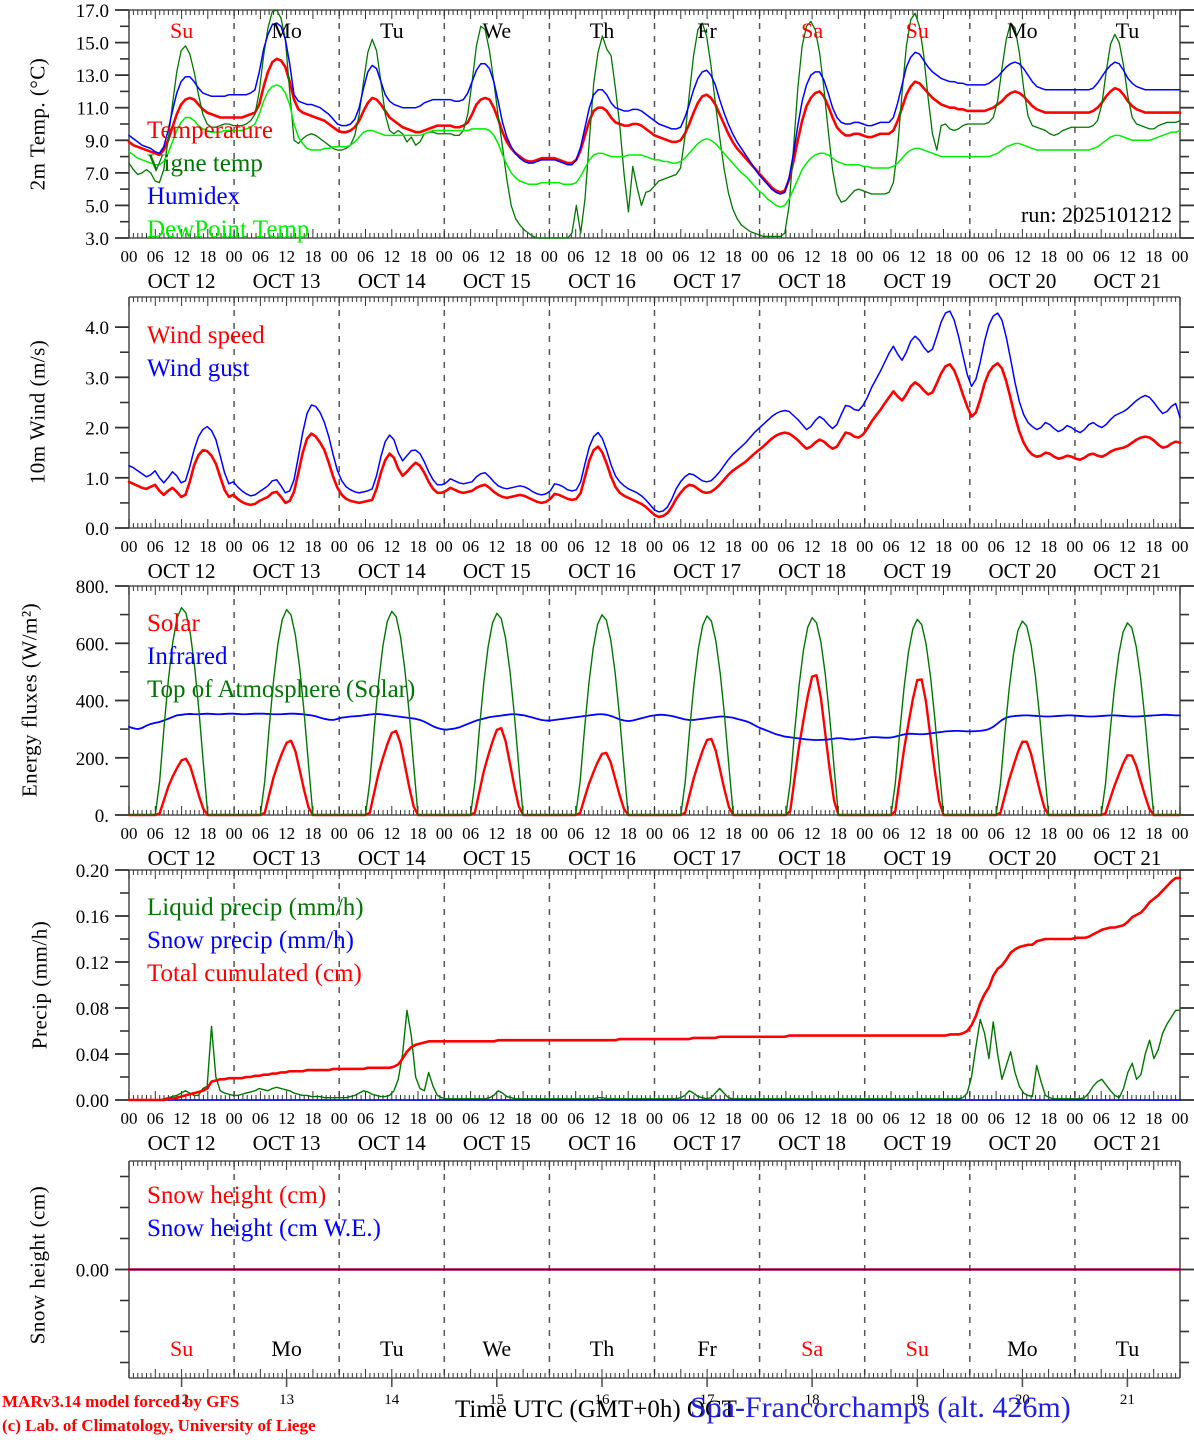 The height and width of the screenshot is (1440, 1194). What do you see at coordinates (37, 1265) in the screenshot?
I see `y-axis-label-snow: Snow height (cm)` at bounding box center [37, 1265].